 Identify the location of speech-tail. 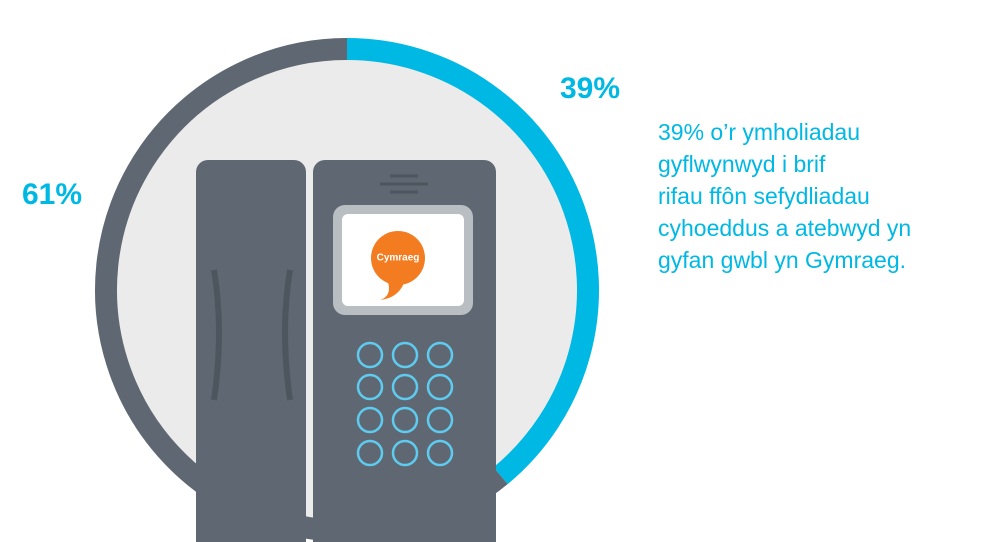
(392, 291).